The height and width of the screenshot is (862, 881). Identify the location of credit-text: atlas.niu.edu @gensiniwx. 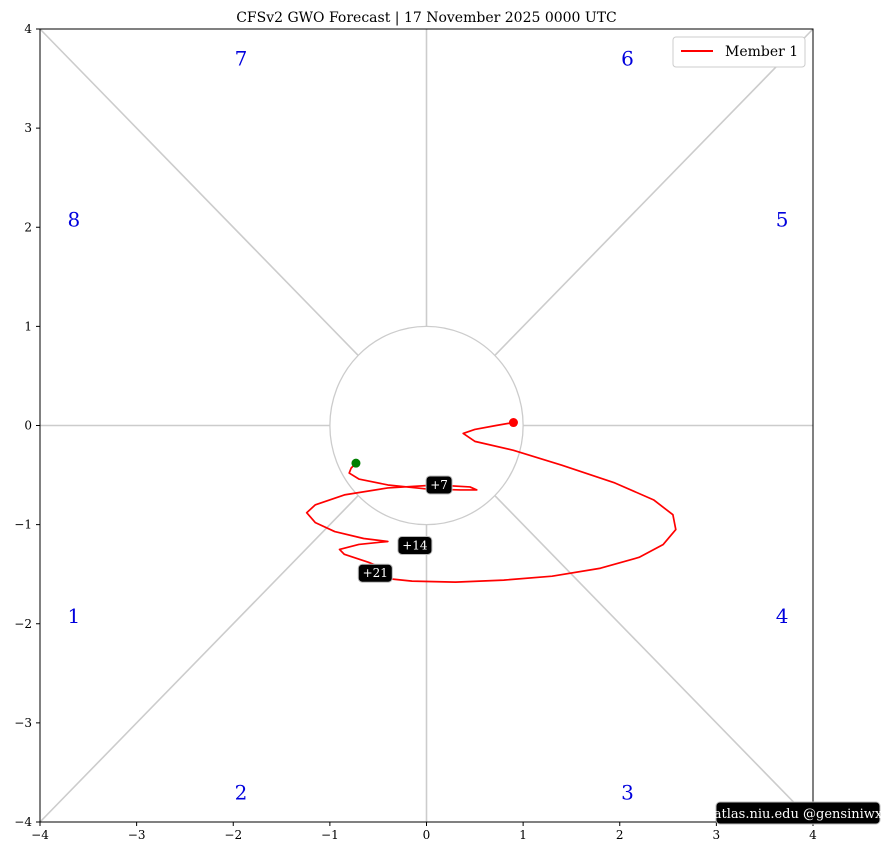
(797, 814).